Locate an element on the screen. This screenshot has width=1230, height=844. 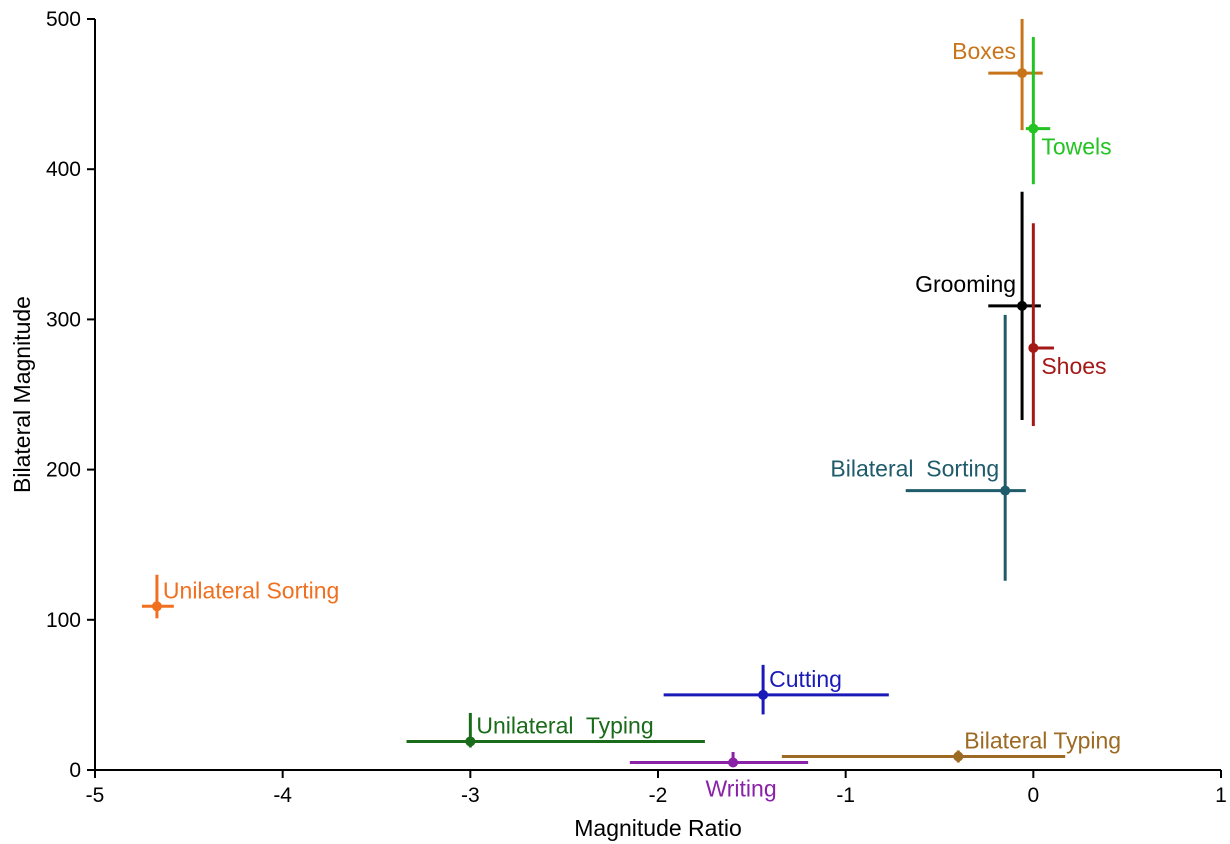
y-axis-ticks: 0 100 200 300 400 500 is located at coordinates (70, 395).